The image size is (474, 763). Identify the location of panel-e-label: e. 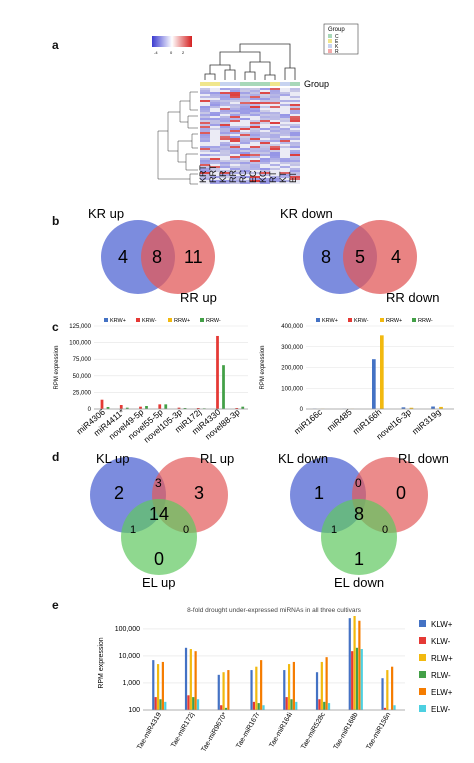
(55, 605).